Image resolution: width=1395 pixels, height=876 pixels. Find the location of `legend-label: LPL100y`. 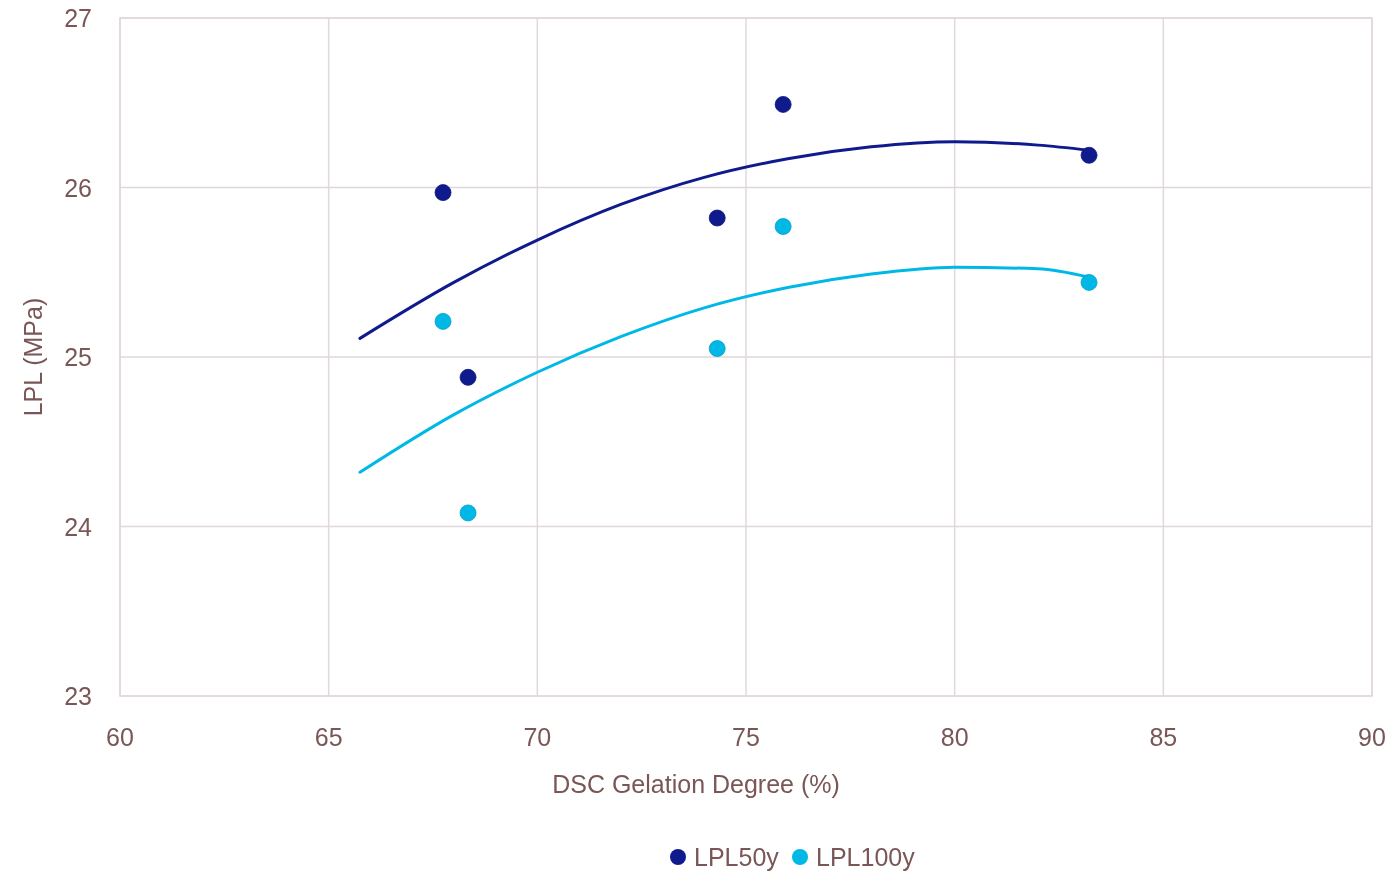

legend-label: LPL100y is located at coordinates (866, 857).